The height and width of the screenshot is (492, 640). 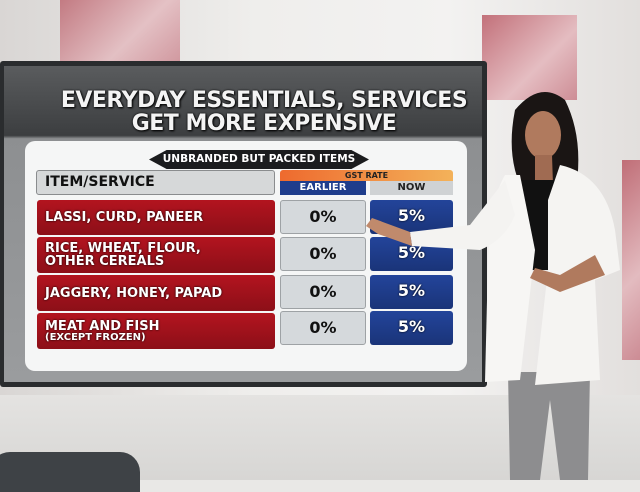 What do you see at coordinates (462, 215) in the screenshot?
I see `pointing-arm` at bounding box center [462, 215].